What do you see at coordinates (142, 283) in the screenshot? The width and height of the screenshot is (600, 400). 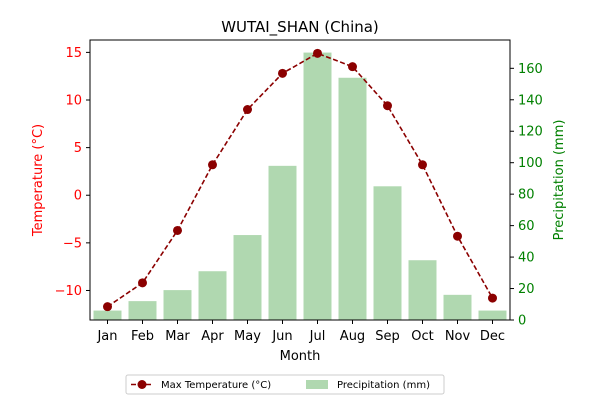 I see `temp-point-feb` at bounding box center [142, 283].